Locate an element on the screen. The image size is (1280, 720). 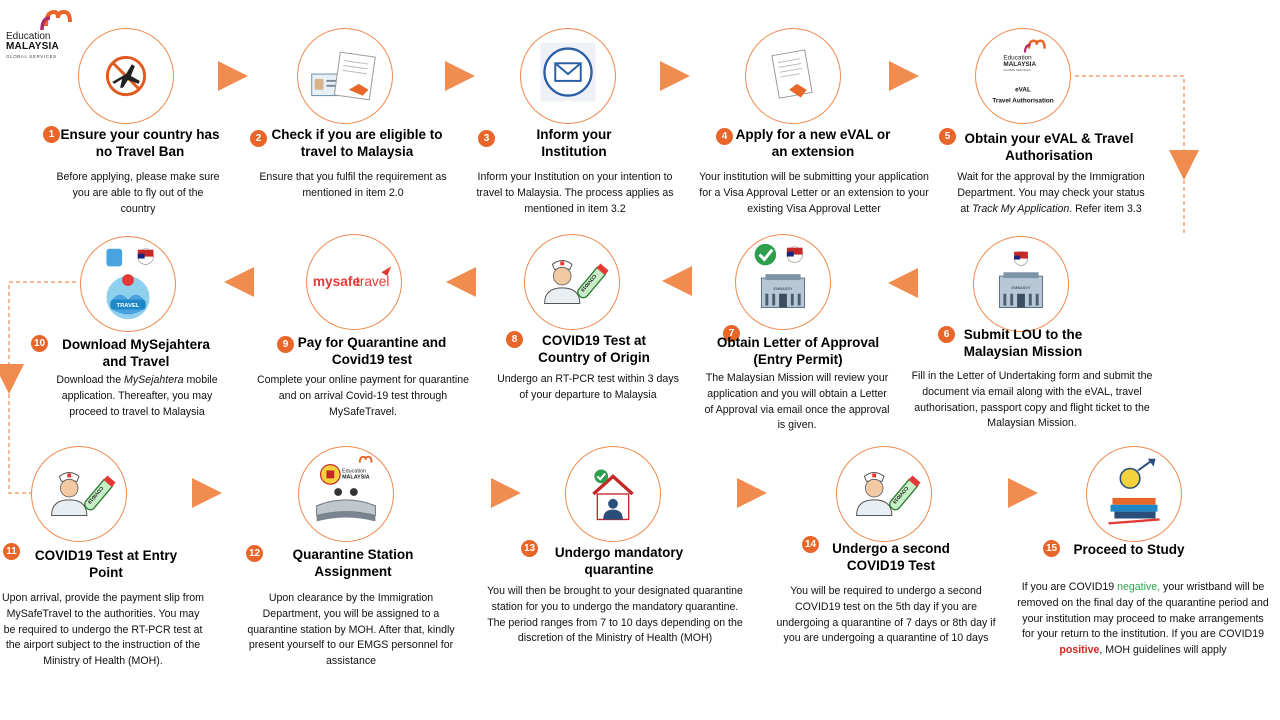
step-6-number: 6 is located at coordinates (946, 334).